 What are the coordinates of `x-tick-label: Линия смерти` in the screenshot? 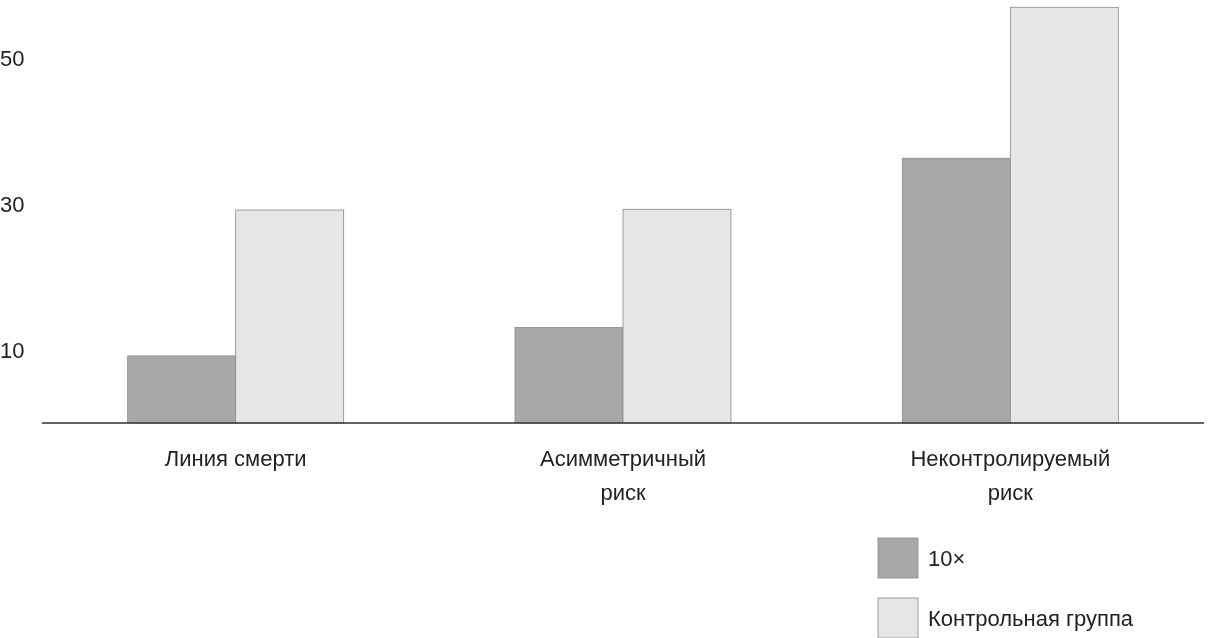 It's located at (235, 458).